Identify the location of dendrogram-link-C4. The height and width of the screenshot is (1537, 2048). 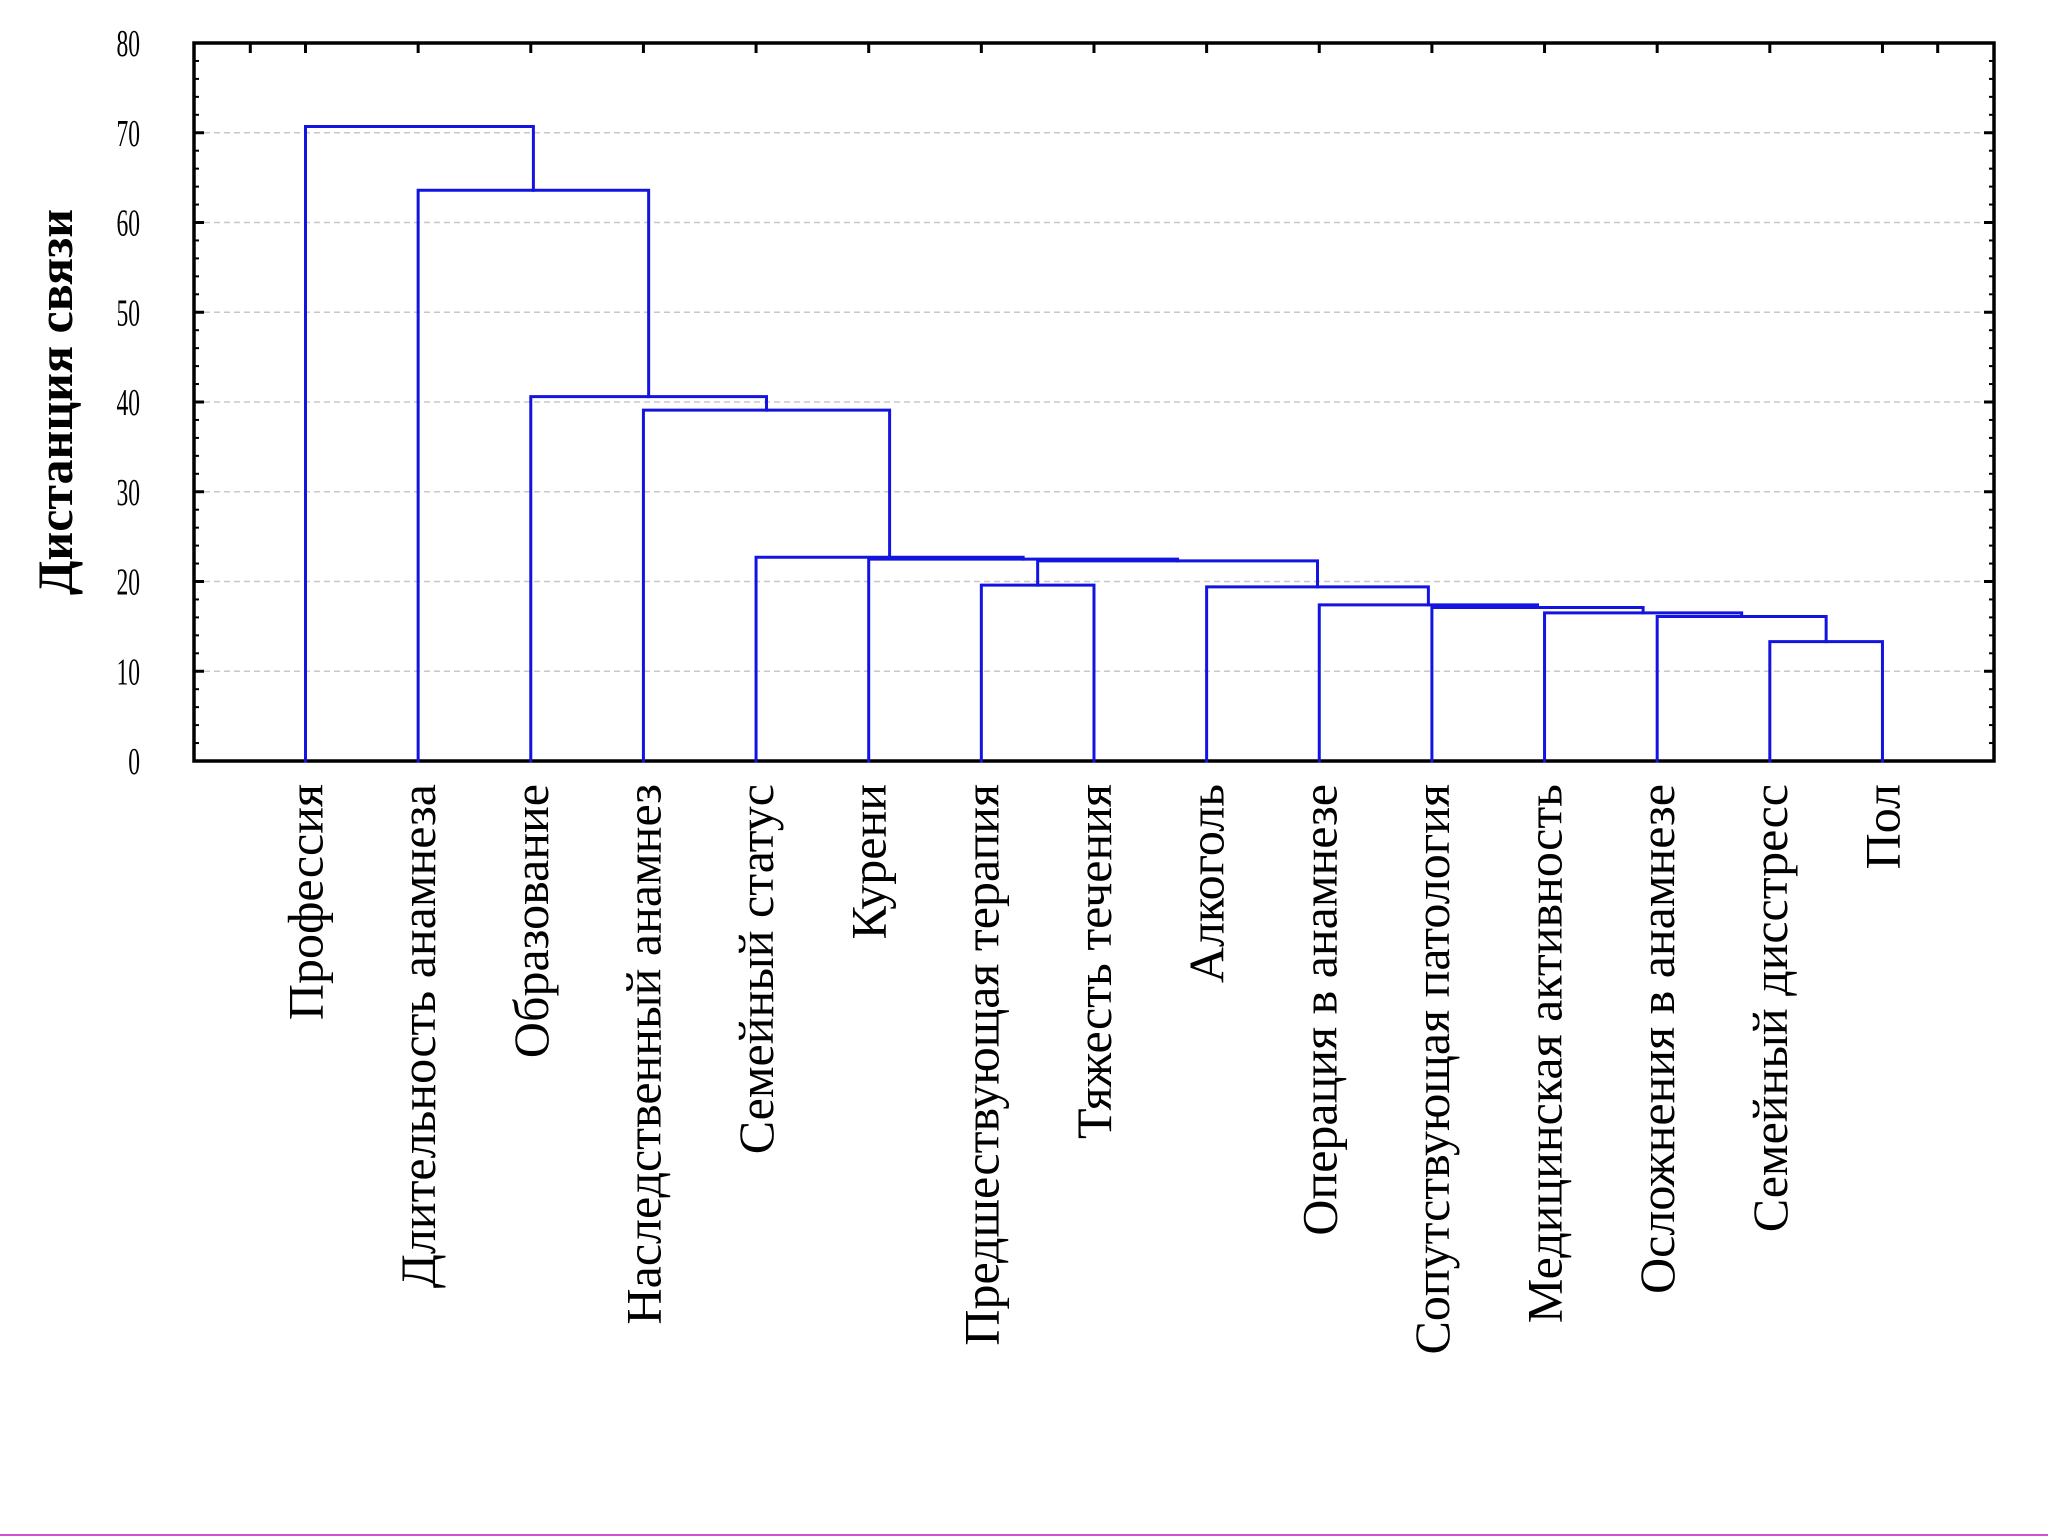
(1537, 684).